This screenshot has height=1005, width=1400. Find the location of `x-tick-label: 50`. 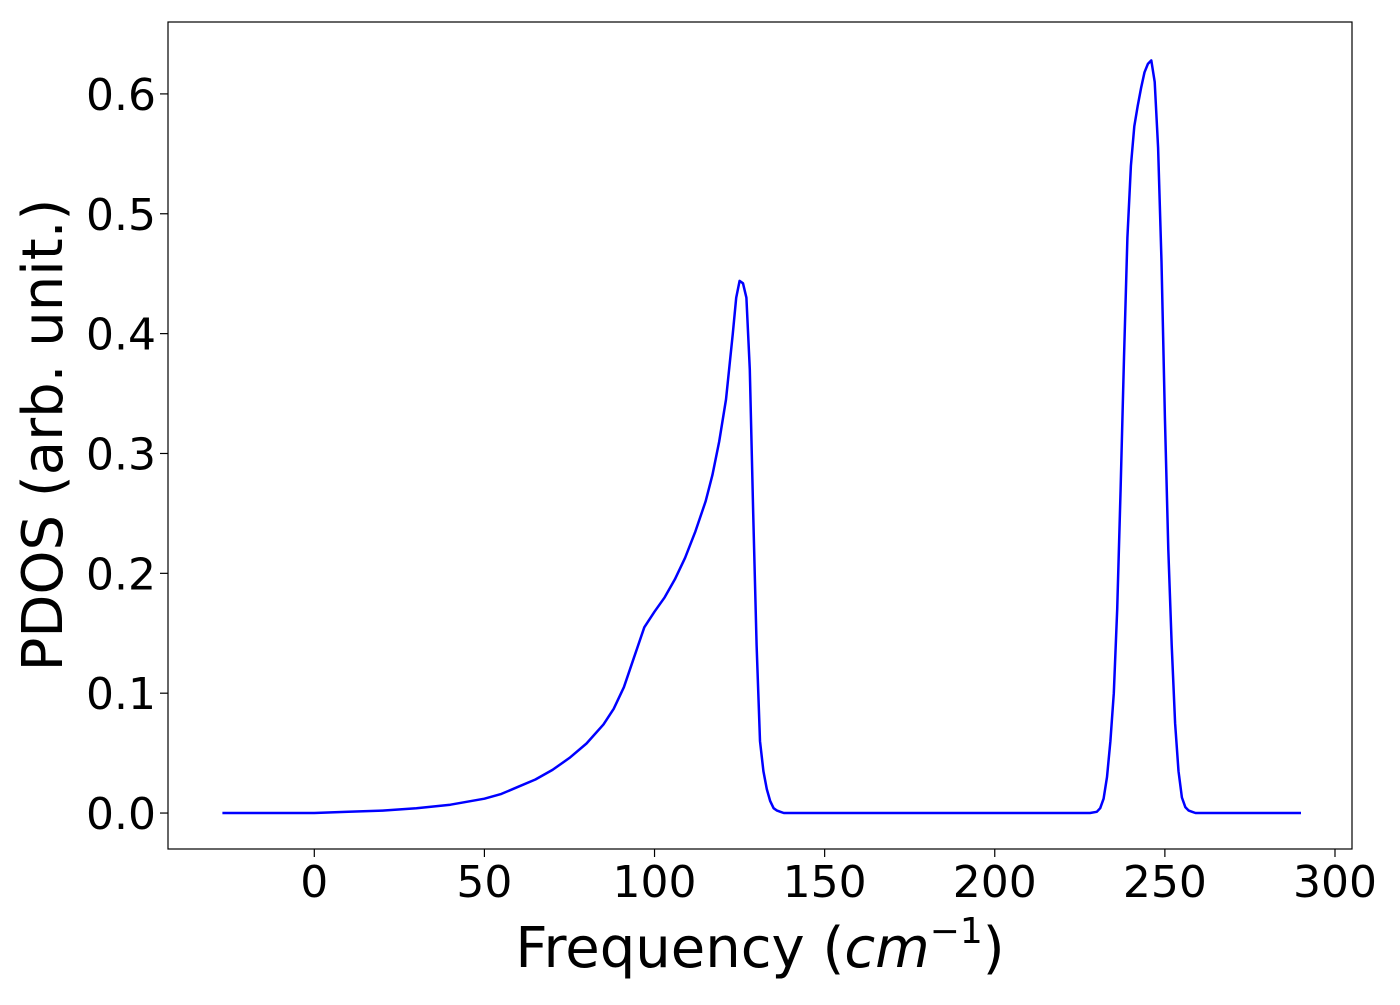

x-tick-label: 50 is located at coordinates (484, 882).